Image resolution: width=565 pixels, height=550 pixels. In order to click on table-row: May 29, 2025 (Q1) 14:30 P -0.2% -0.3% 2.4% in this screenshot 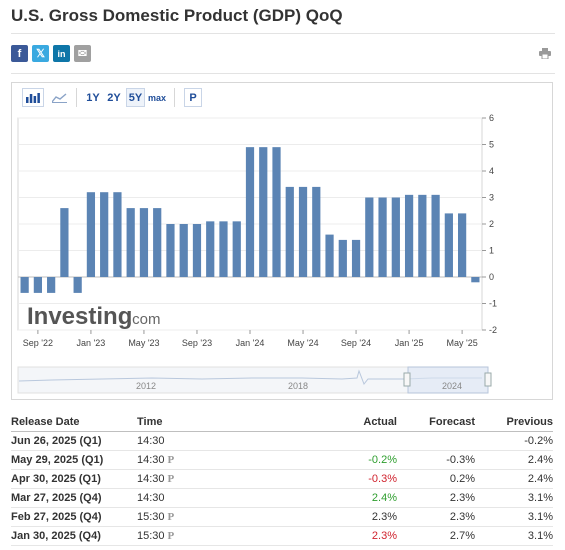, I will do `click(282, 460)`.